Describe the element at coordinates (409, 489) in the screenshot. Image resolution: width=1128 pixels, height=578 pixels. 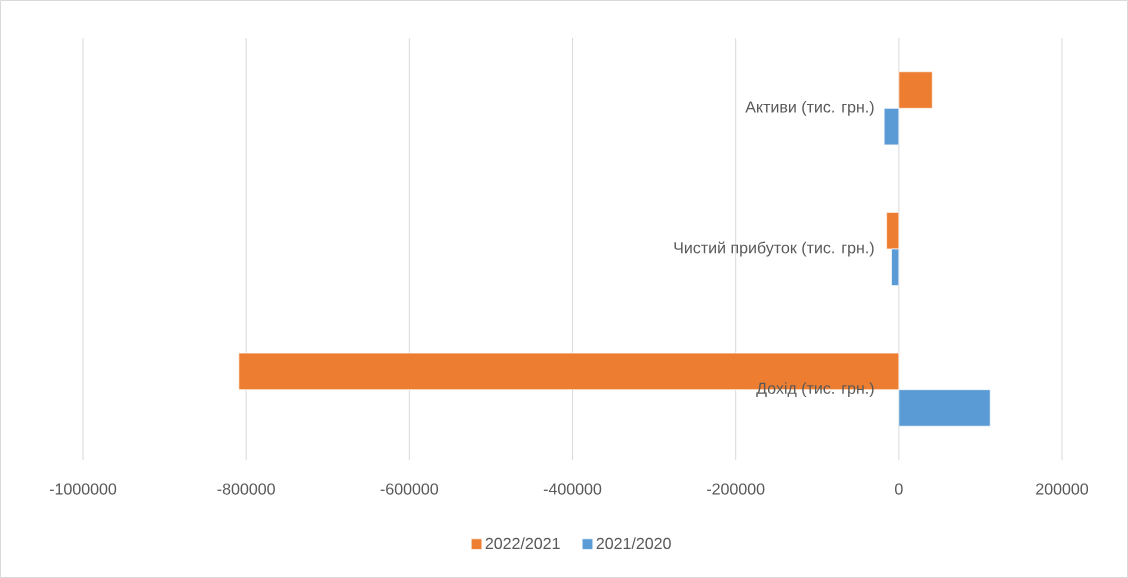
I see `x-tick-label: -600000` at that location.